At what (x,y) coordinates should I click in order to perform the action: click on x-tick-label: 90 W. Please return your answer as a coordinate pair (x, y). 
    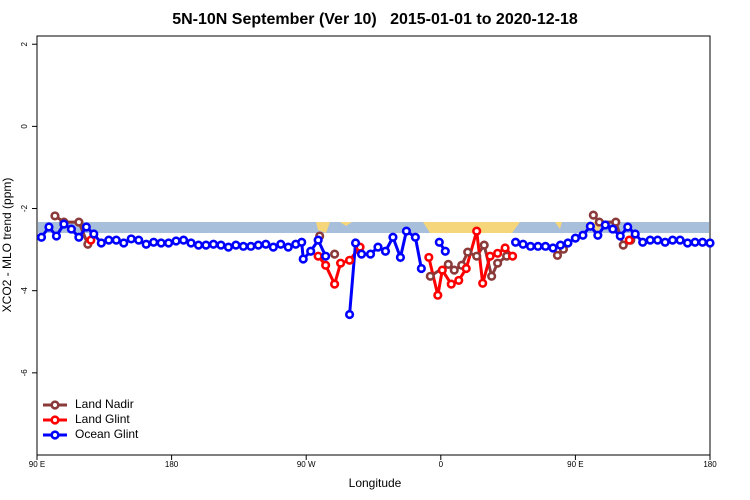
    Looking at the image, I should click on (306, 464).